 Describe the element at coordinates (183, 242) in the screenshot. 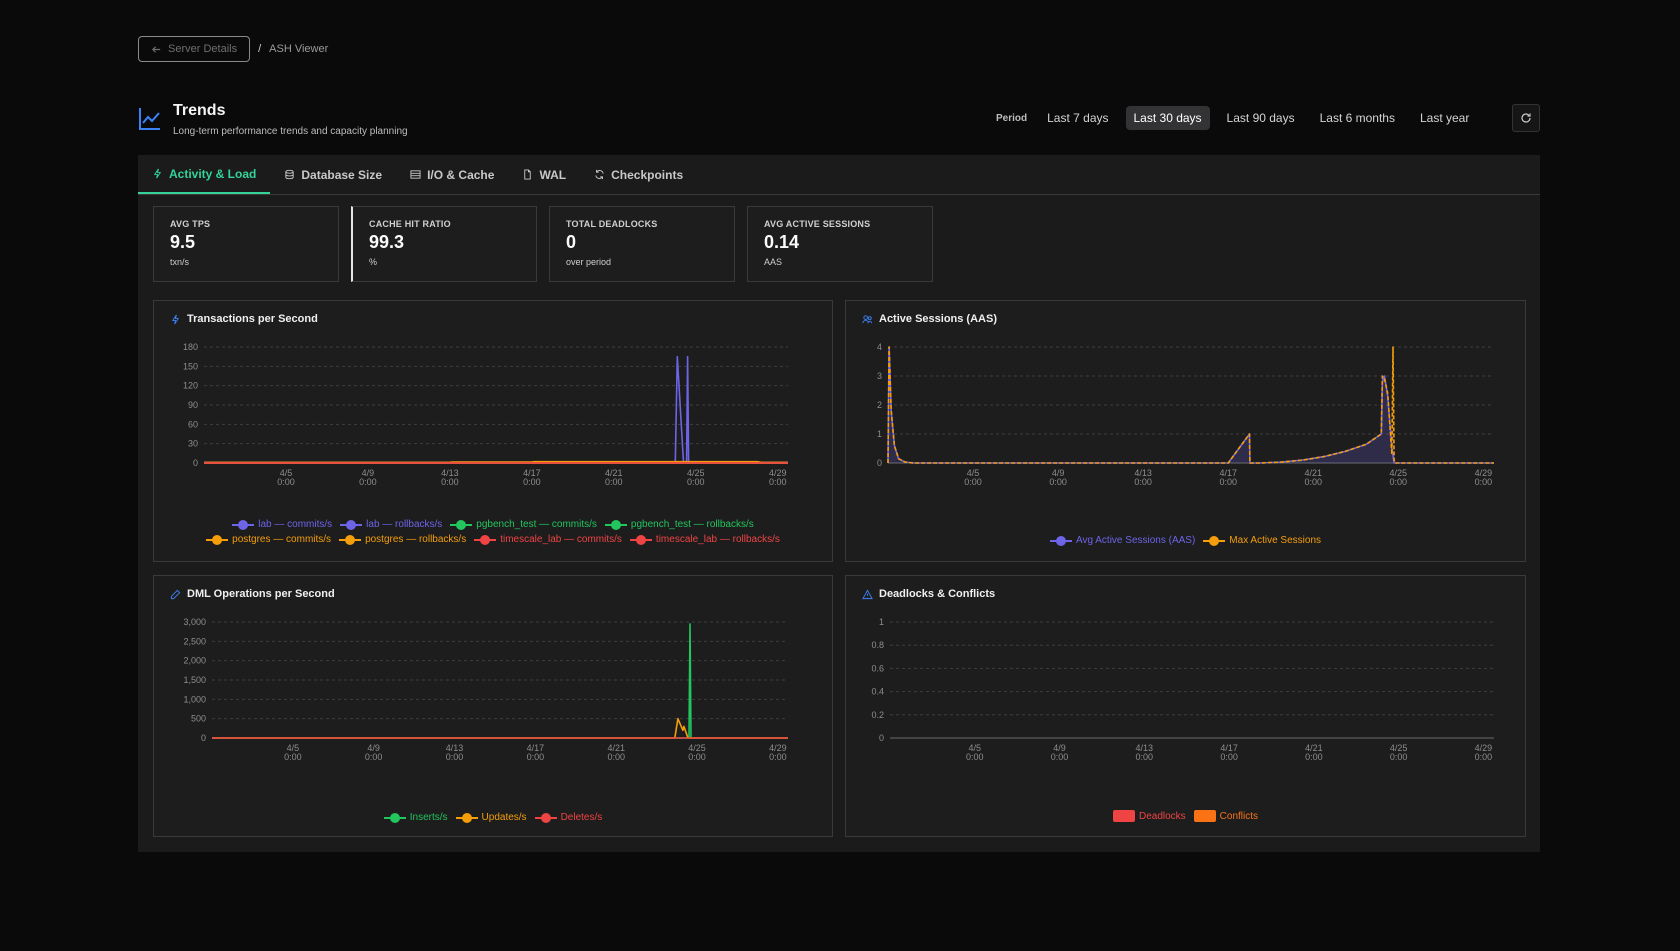

I see `stat-value: 9.5` at that location.